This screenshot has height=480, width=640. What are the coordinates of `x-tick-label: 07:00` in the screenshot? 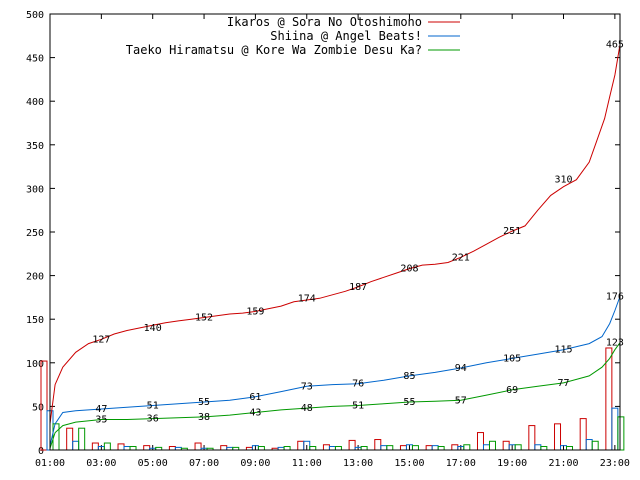 It's located at (204, 463).